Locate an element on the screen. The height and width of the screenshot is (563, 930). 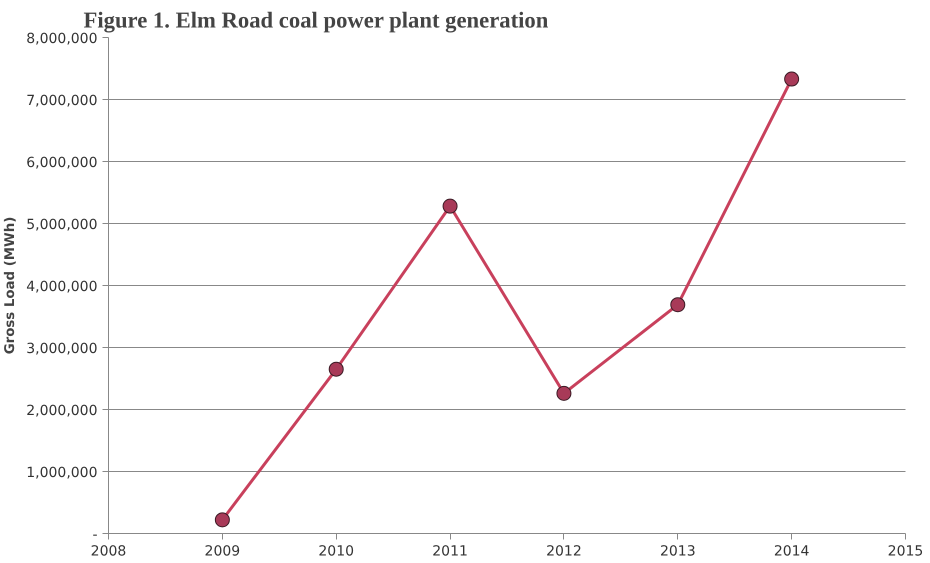
x-tick-label: 2012 is located at coordinates (564, 552).